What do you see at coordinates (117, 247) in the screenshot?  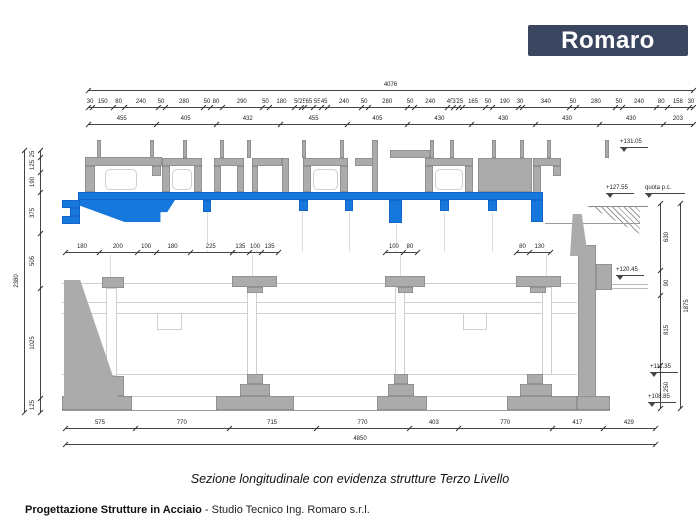 I see `dimension-value: 200` at bounding box center [117, 247].